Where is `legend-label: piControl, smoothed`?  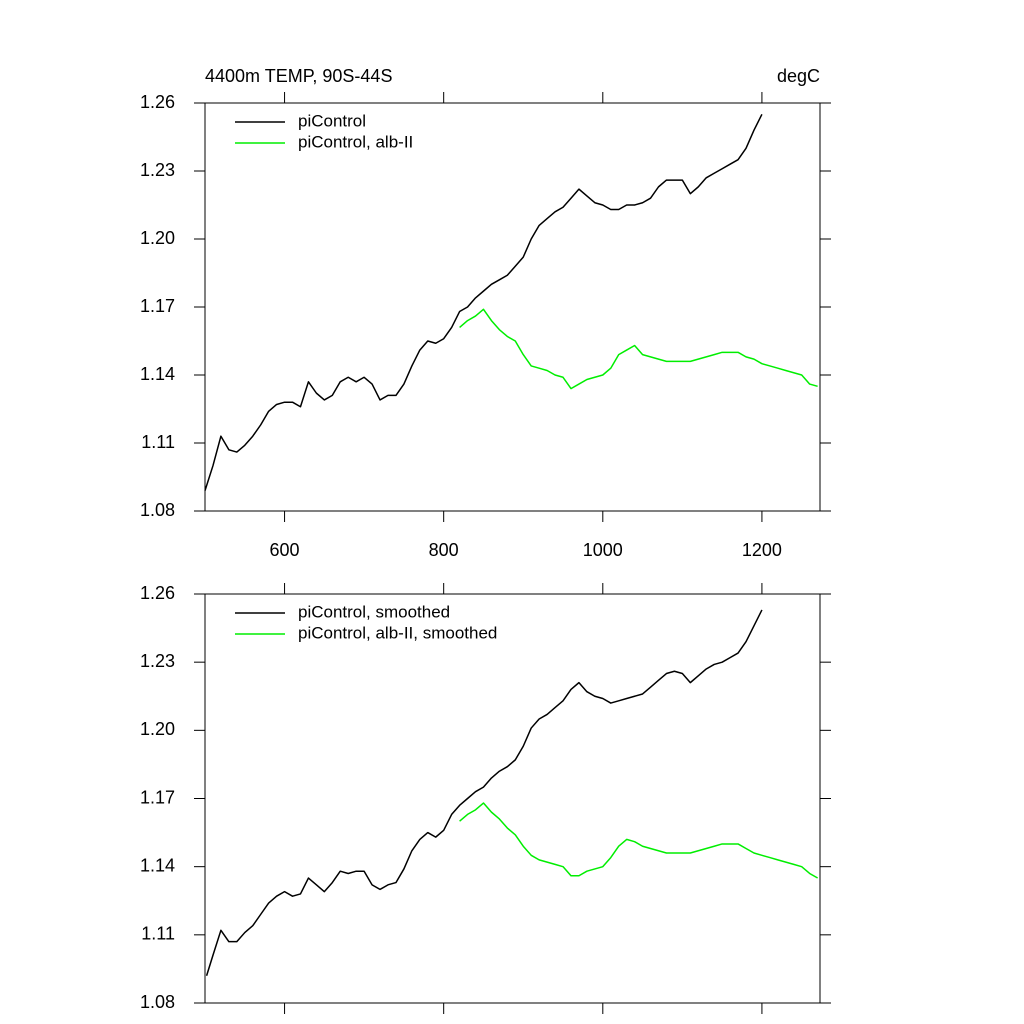
legend-label: piControl, smoothed is located at coordinates (374, 611).